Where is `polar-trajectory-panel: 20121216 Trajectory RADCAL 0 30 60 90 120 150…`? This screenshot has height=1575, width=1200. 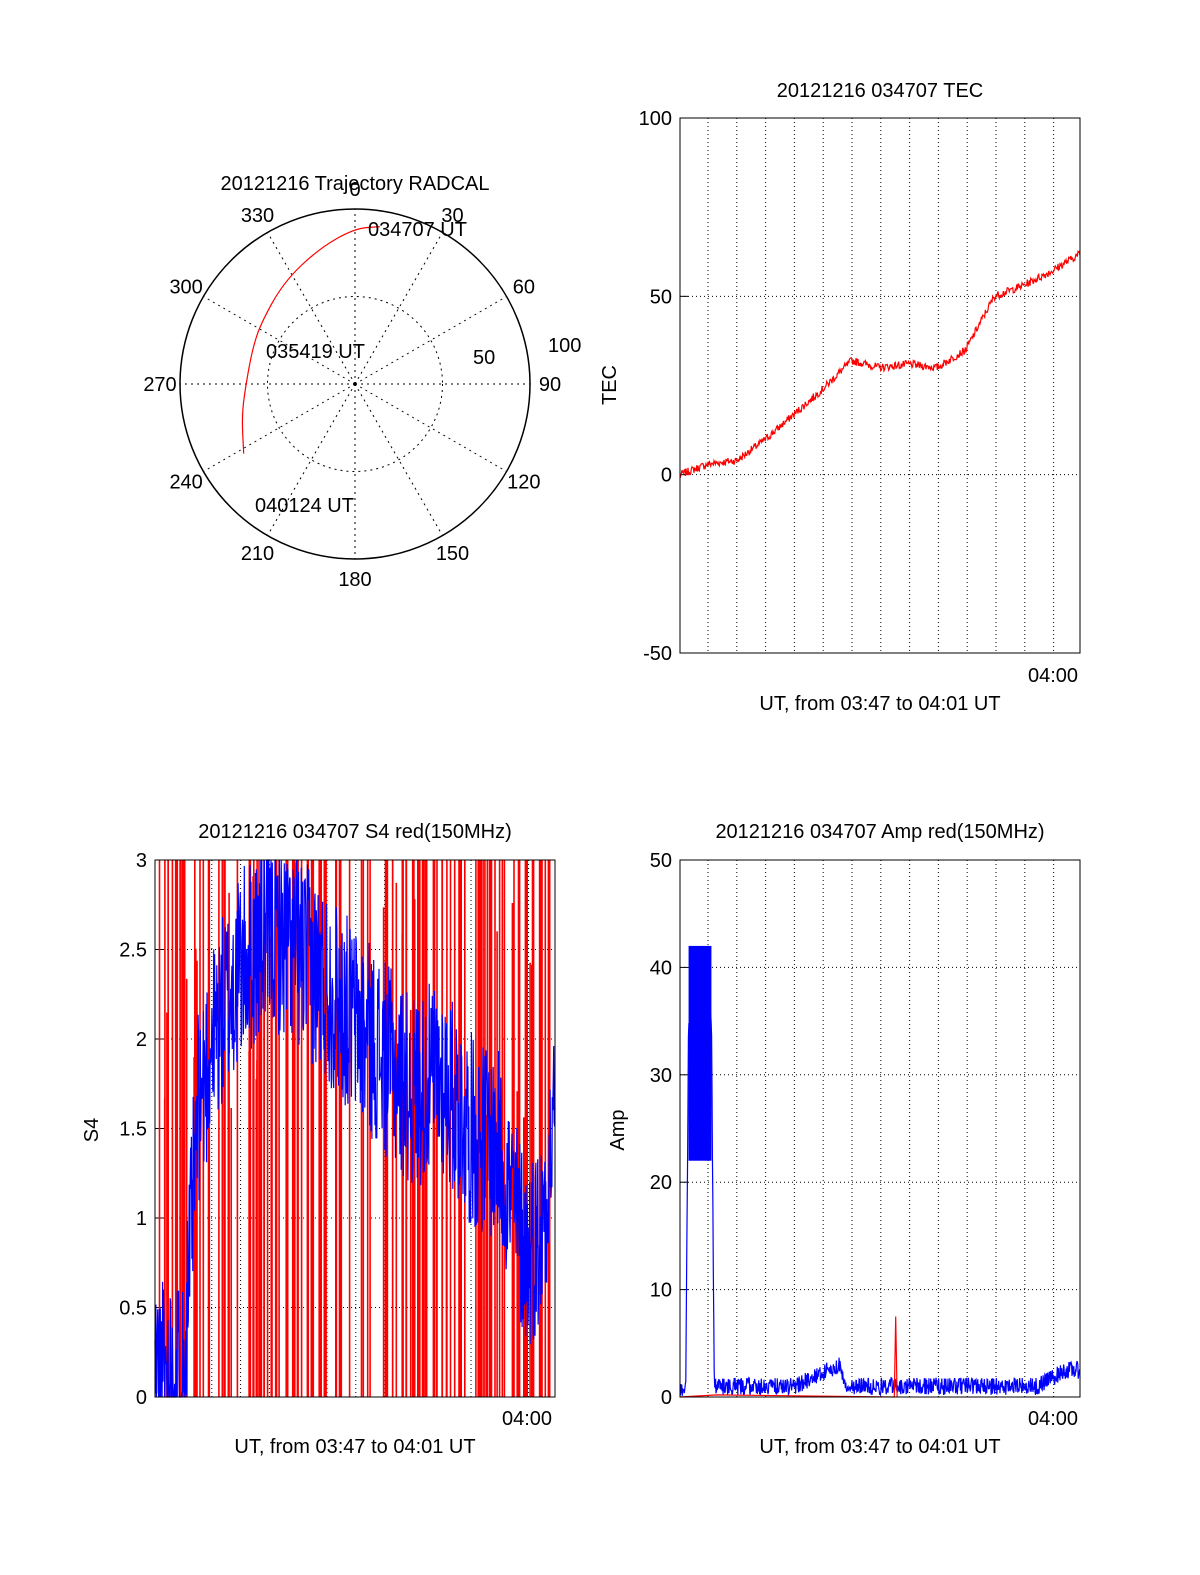
polar-trajectory-panel: 20121216 Trajectory RADCAL 0 30 60 90 120 150… is located at coordinates (362, 382).